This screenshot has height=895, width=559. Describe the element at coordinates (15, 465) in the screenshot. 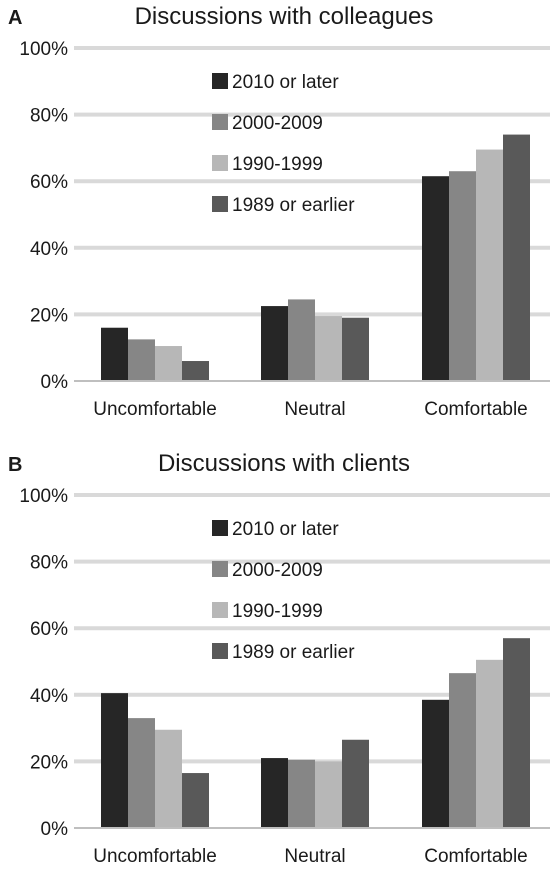

I see `panel-label: B` at that location.